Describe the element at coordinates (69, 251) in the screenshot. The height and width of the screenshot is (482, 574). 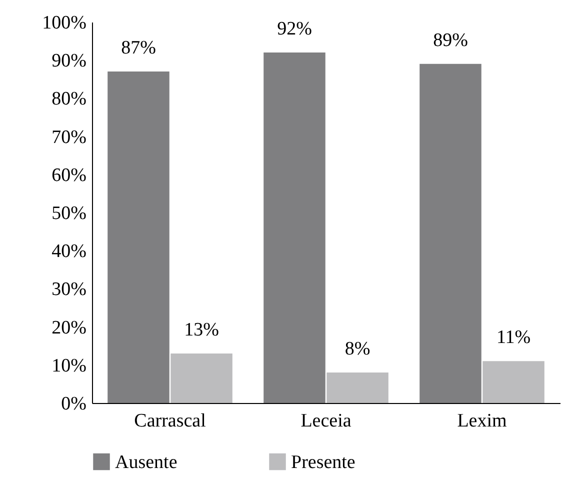
I see `y-tick-label: 40%` at that location.